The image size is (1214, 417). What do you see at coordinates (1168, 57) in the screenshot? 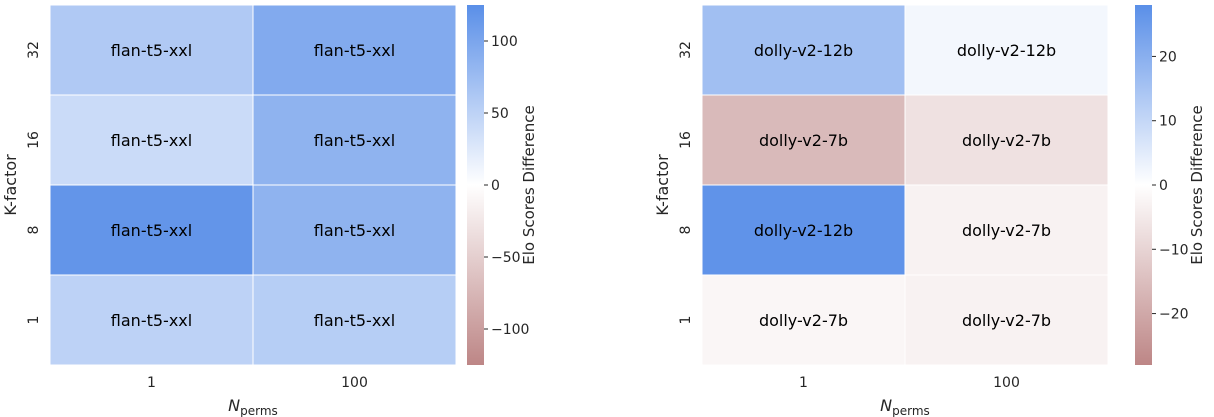
I see `colorbar-tick-label: 20` at bounding box center [1168, 57].